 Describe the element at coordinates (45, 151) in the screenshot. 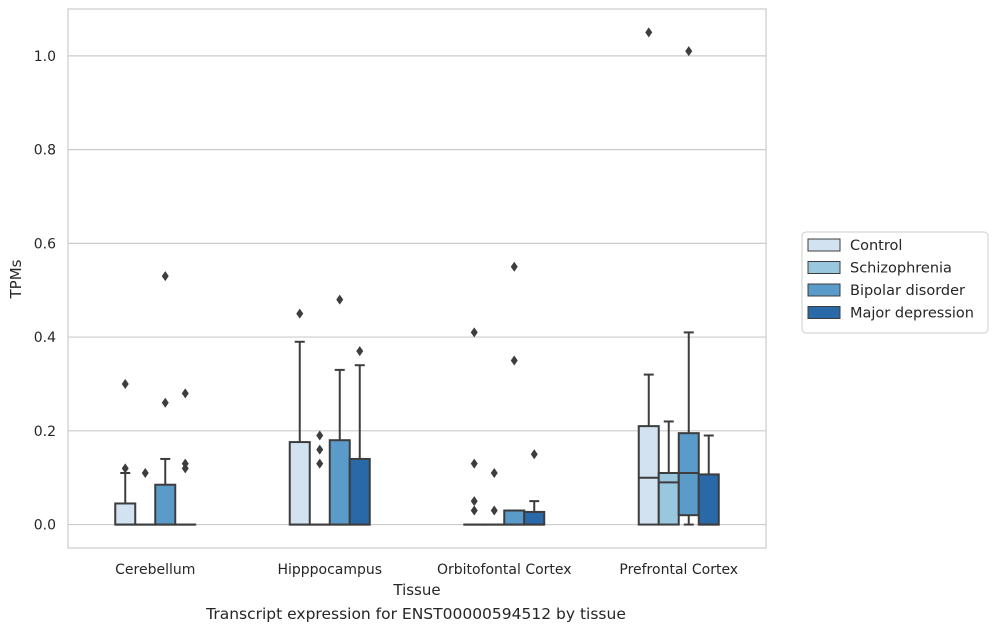

I see `y-tick-label: 0.8` at that location.